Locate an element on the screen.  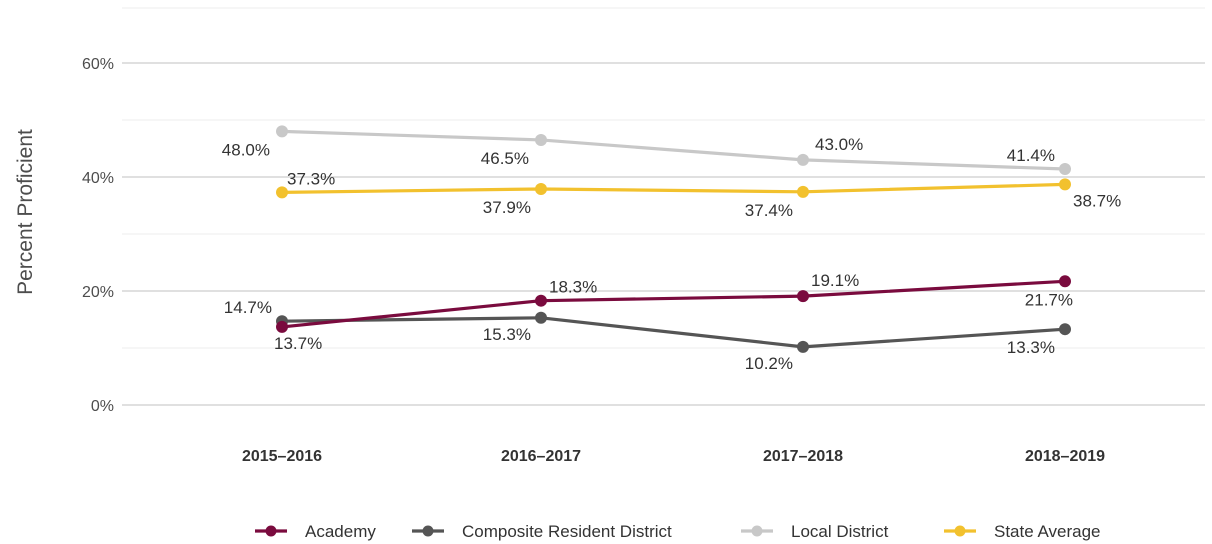
data-label: 18.3% is located at coordinates (573, 287).